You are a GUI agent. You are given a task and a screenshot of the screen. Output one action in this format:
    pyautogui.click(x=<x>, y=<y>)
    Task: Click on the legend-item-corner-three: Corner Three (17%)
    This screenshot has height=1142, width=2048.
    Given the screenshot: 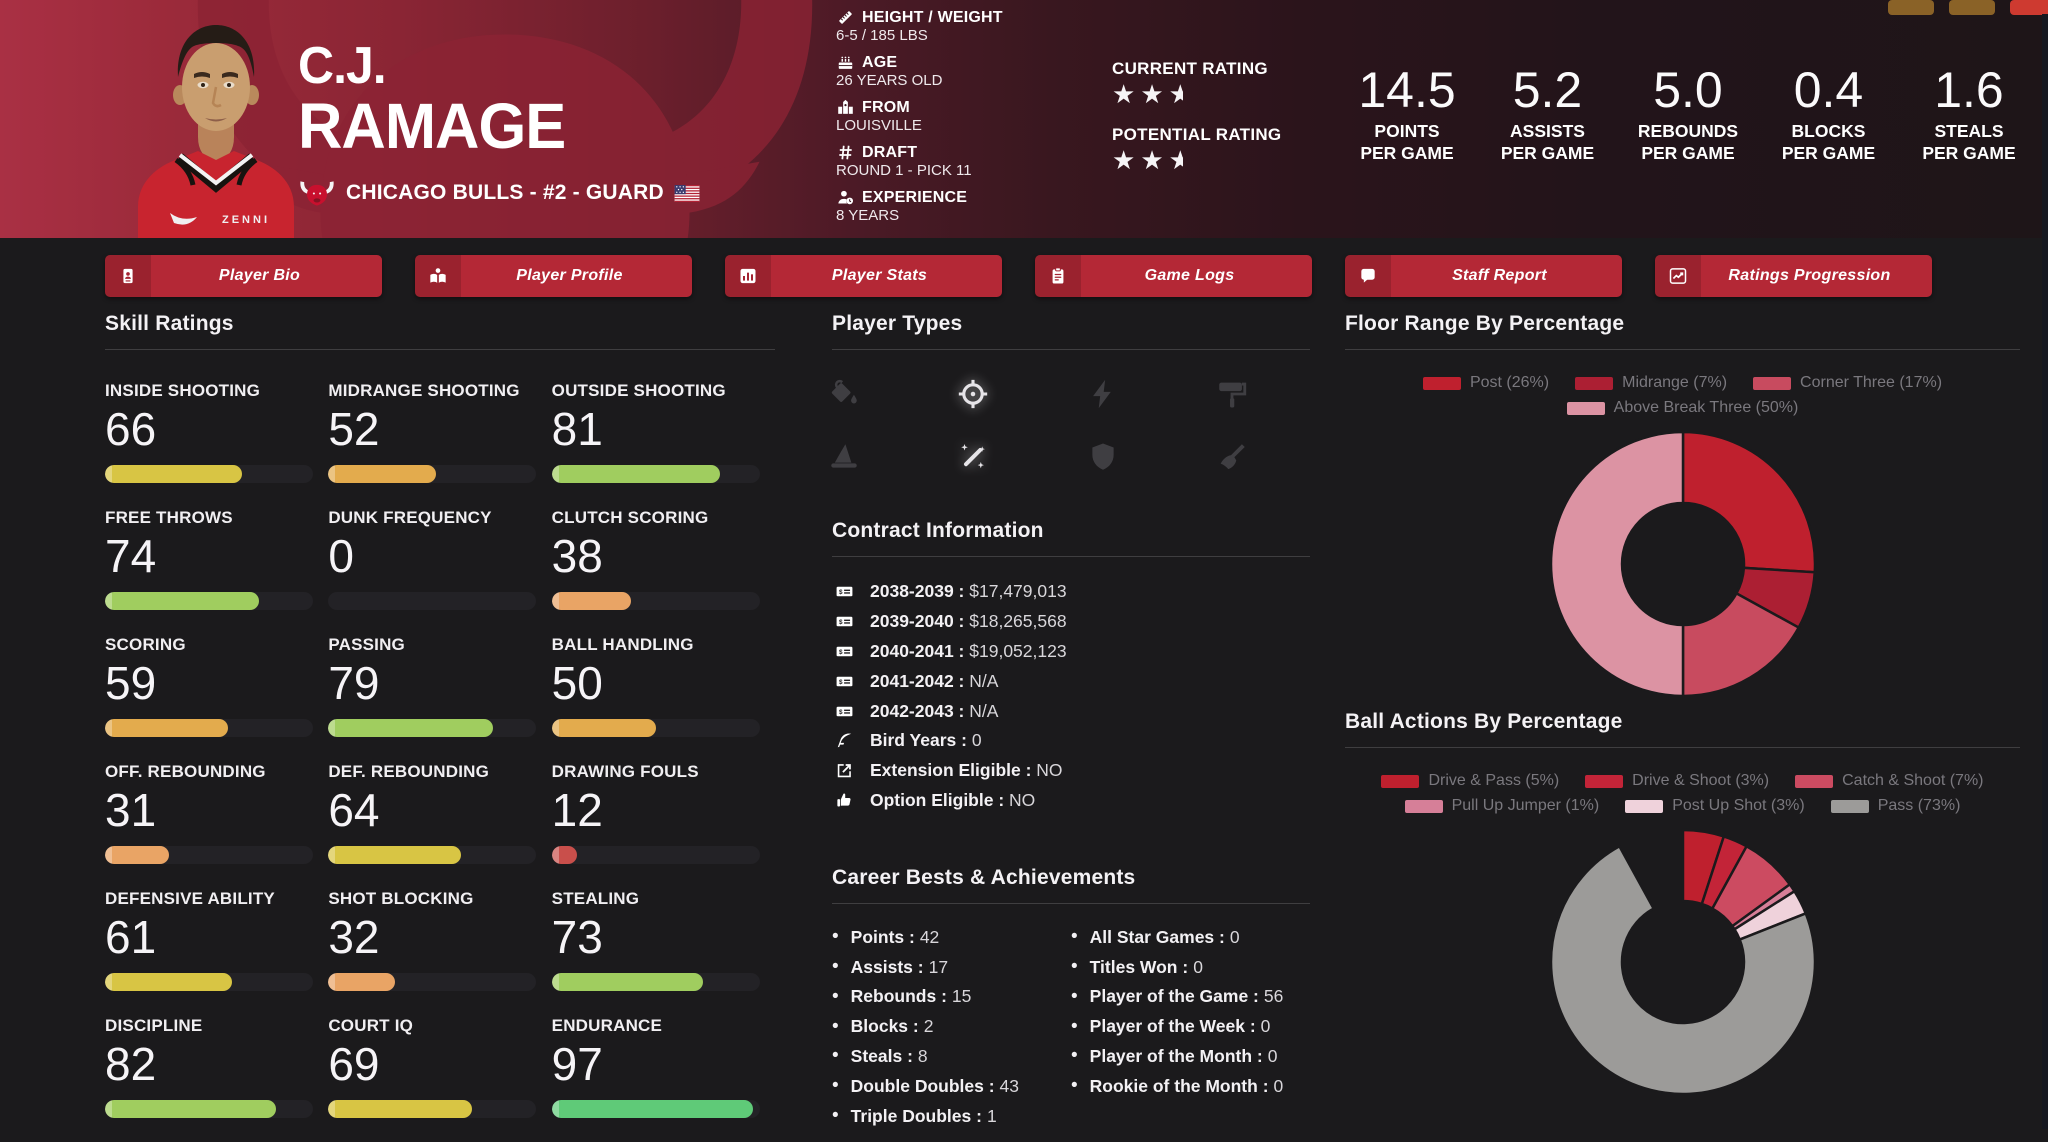 What is the action you would take?
    pyautogui.click(x=1847, y=383)
    